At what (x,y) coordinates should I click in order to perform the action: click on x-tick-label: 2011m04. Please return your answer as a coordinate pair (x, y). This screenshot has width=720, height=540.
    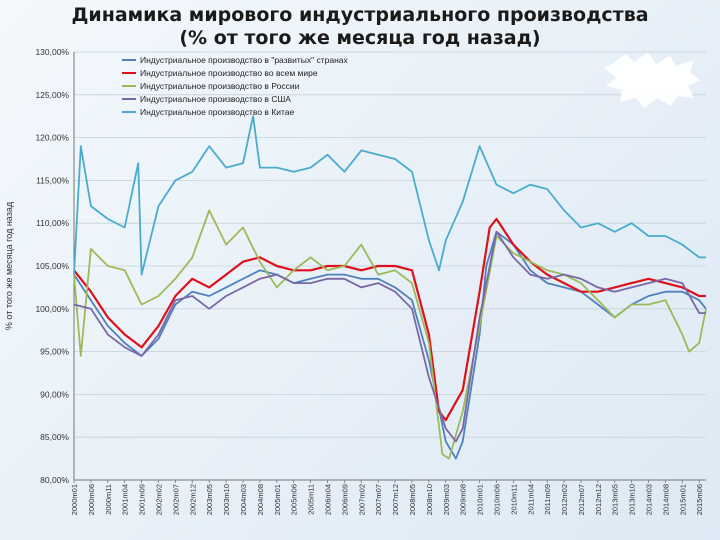
    Looking at the image, I should click on (530, 499).